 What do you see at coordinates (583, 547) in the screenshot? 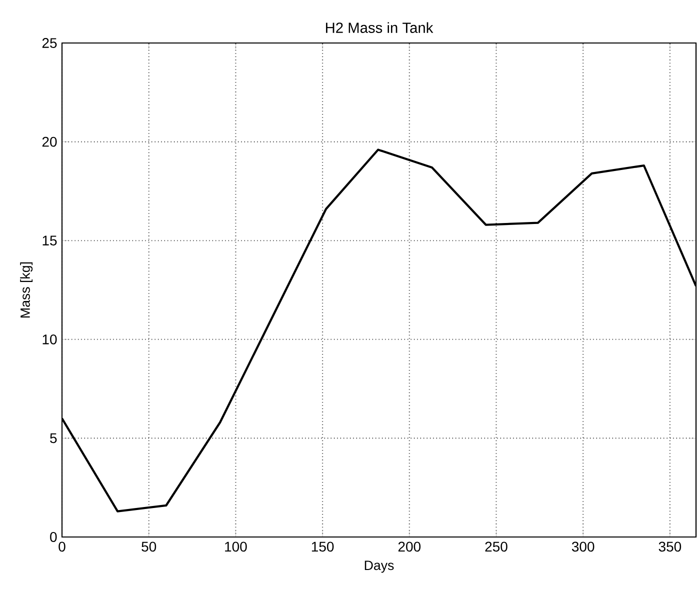
I see `x-tick-label: 300` at bounding box center [583, 547].